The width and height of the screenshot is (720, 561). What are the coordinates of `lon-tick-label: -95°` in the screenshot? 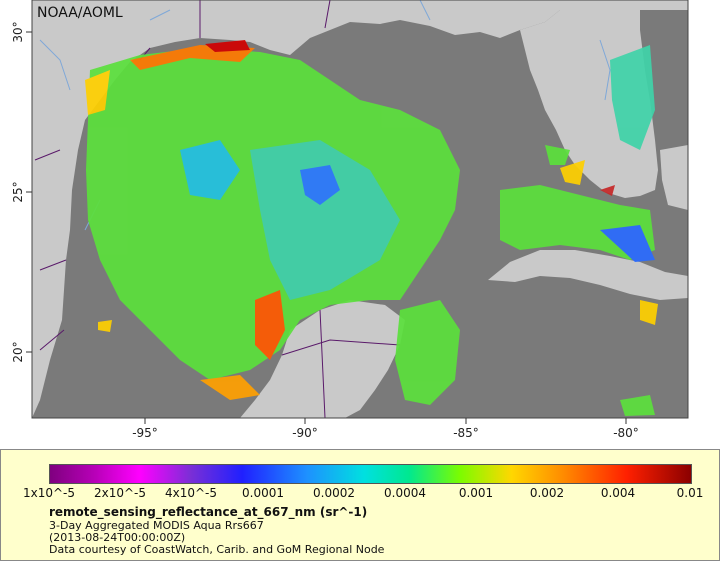 It's located at (145, 433).